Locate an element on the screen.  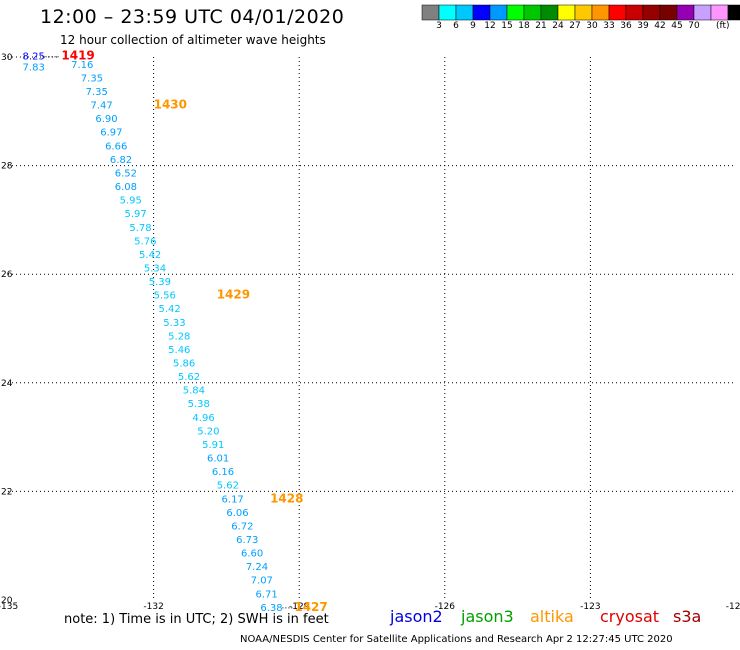
swh-point-label: 6.66 is located at coordinates (116, 146).